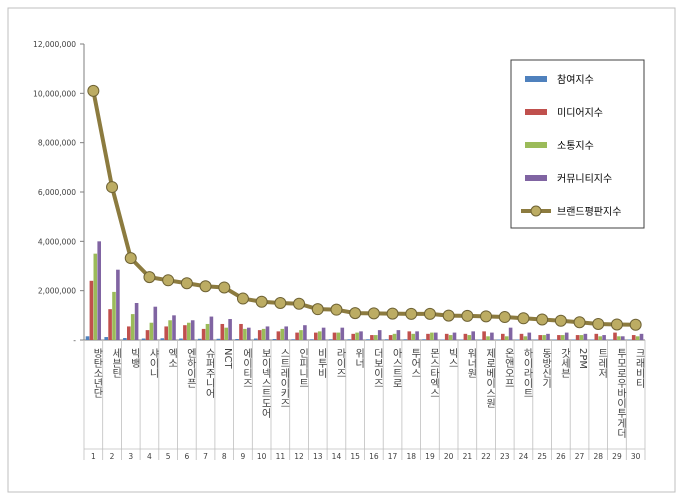 The height and width of the screenshot is (504, 683). Describe the element at coordinates (134, 358) in the screenshot. I see `x-category-label: 빅뱅` at that location.